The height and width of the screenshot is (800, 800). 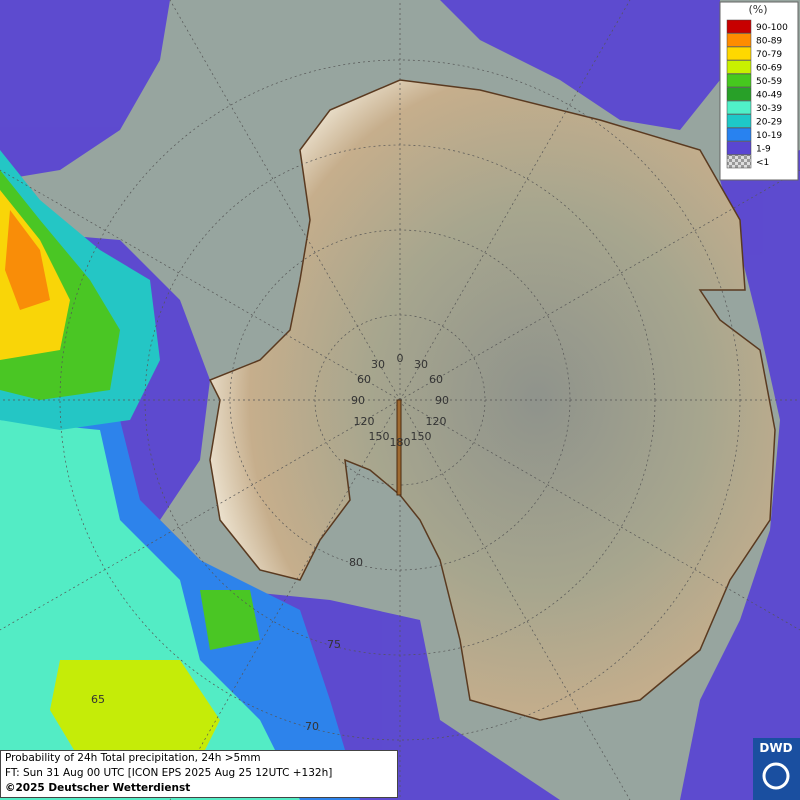 I want to click on latitude-label: 80, so click(x=356, y=562).